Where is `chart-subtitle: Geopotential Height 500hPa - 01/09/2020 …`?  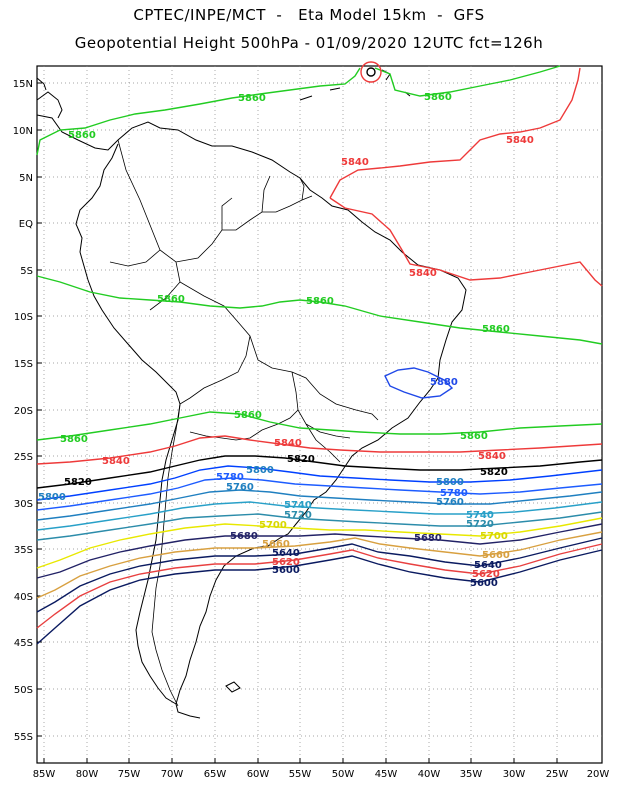 chart-subtitle: Geopotential Height 500hPa - 01/09/2020 … is located at coordinates (309, 43).